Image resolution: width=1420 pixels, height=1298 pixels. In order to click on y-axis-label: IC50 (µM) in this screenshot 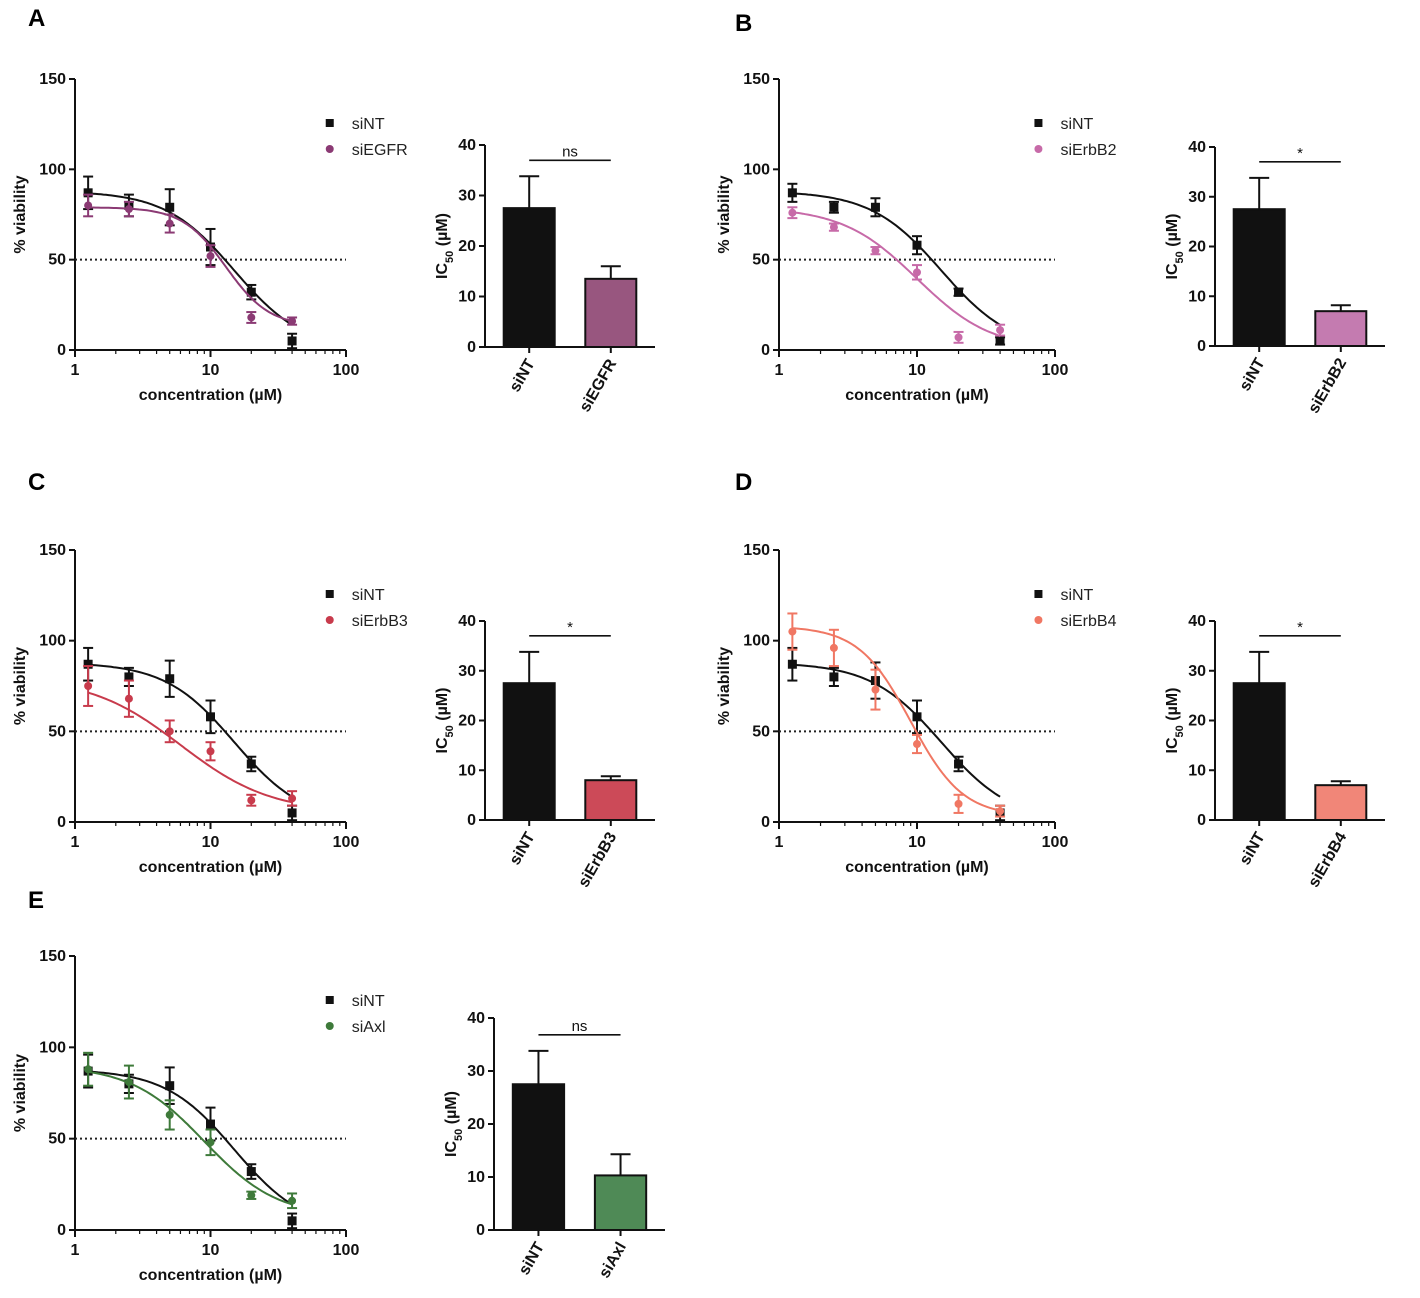, I will do `click(1175, 247)`.